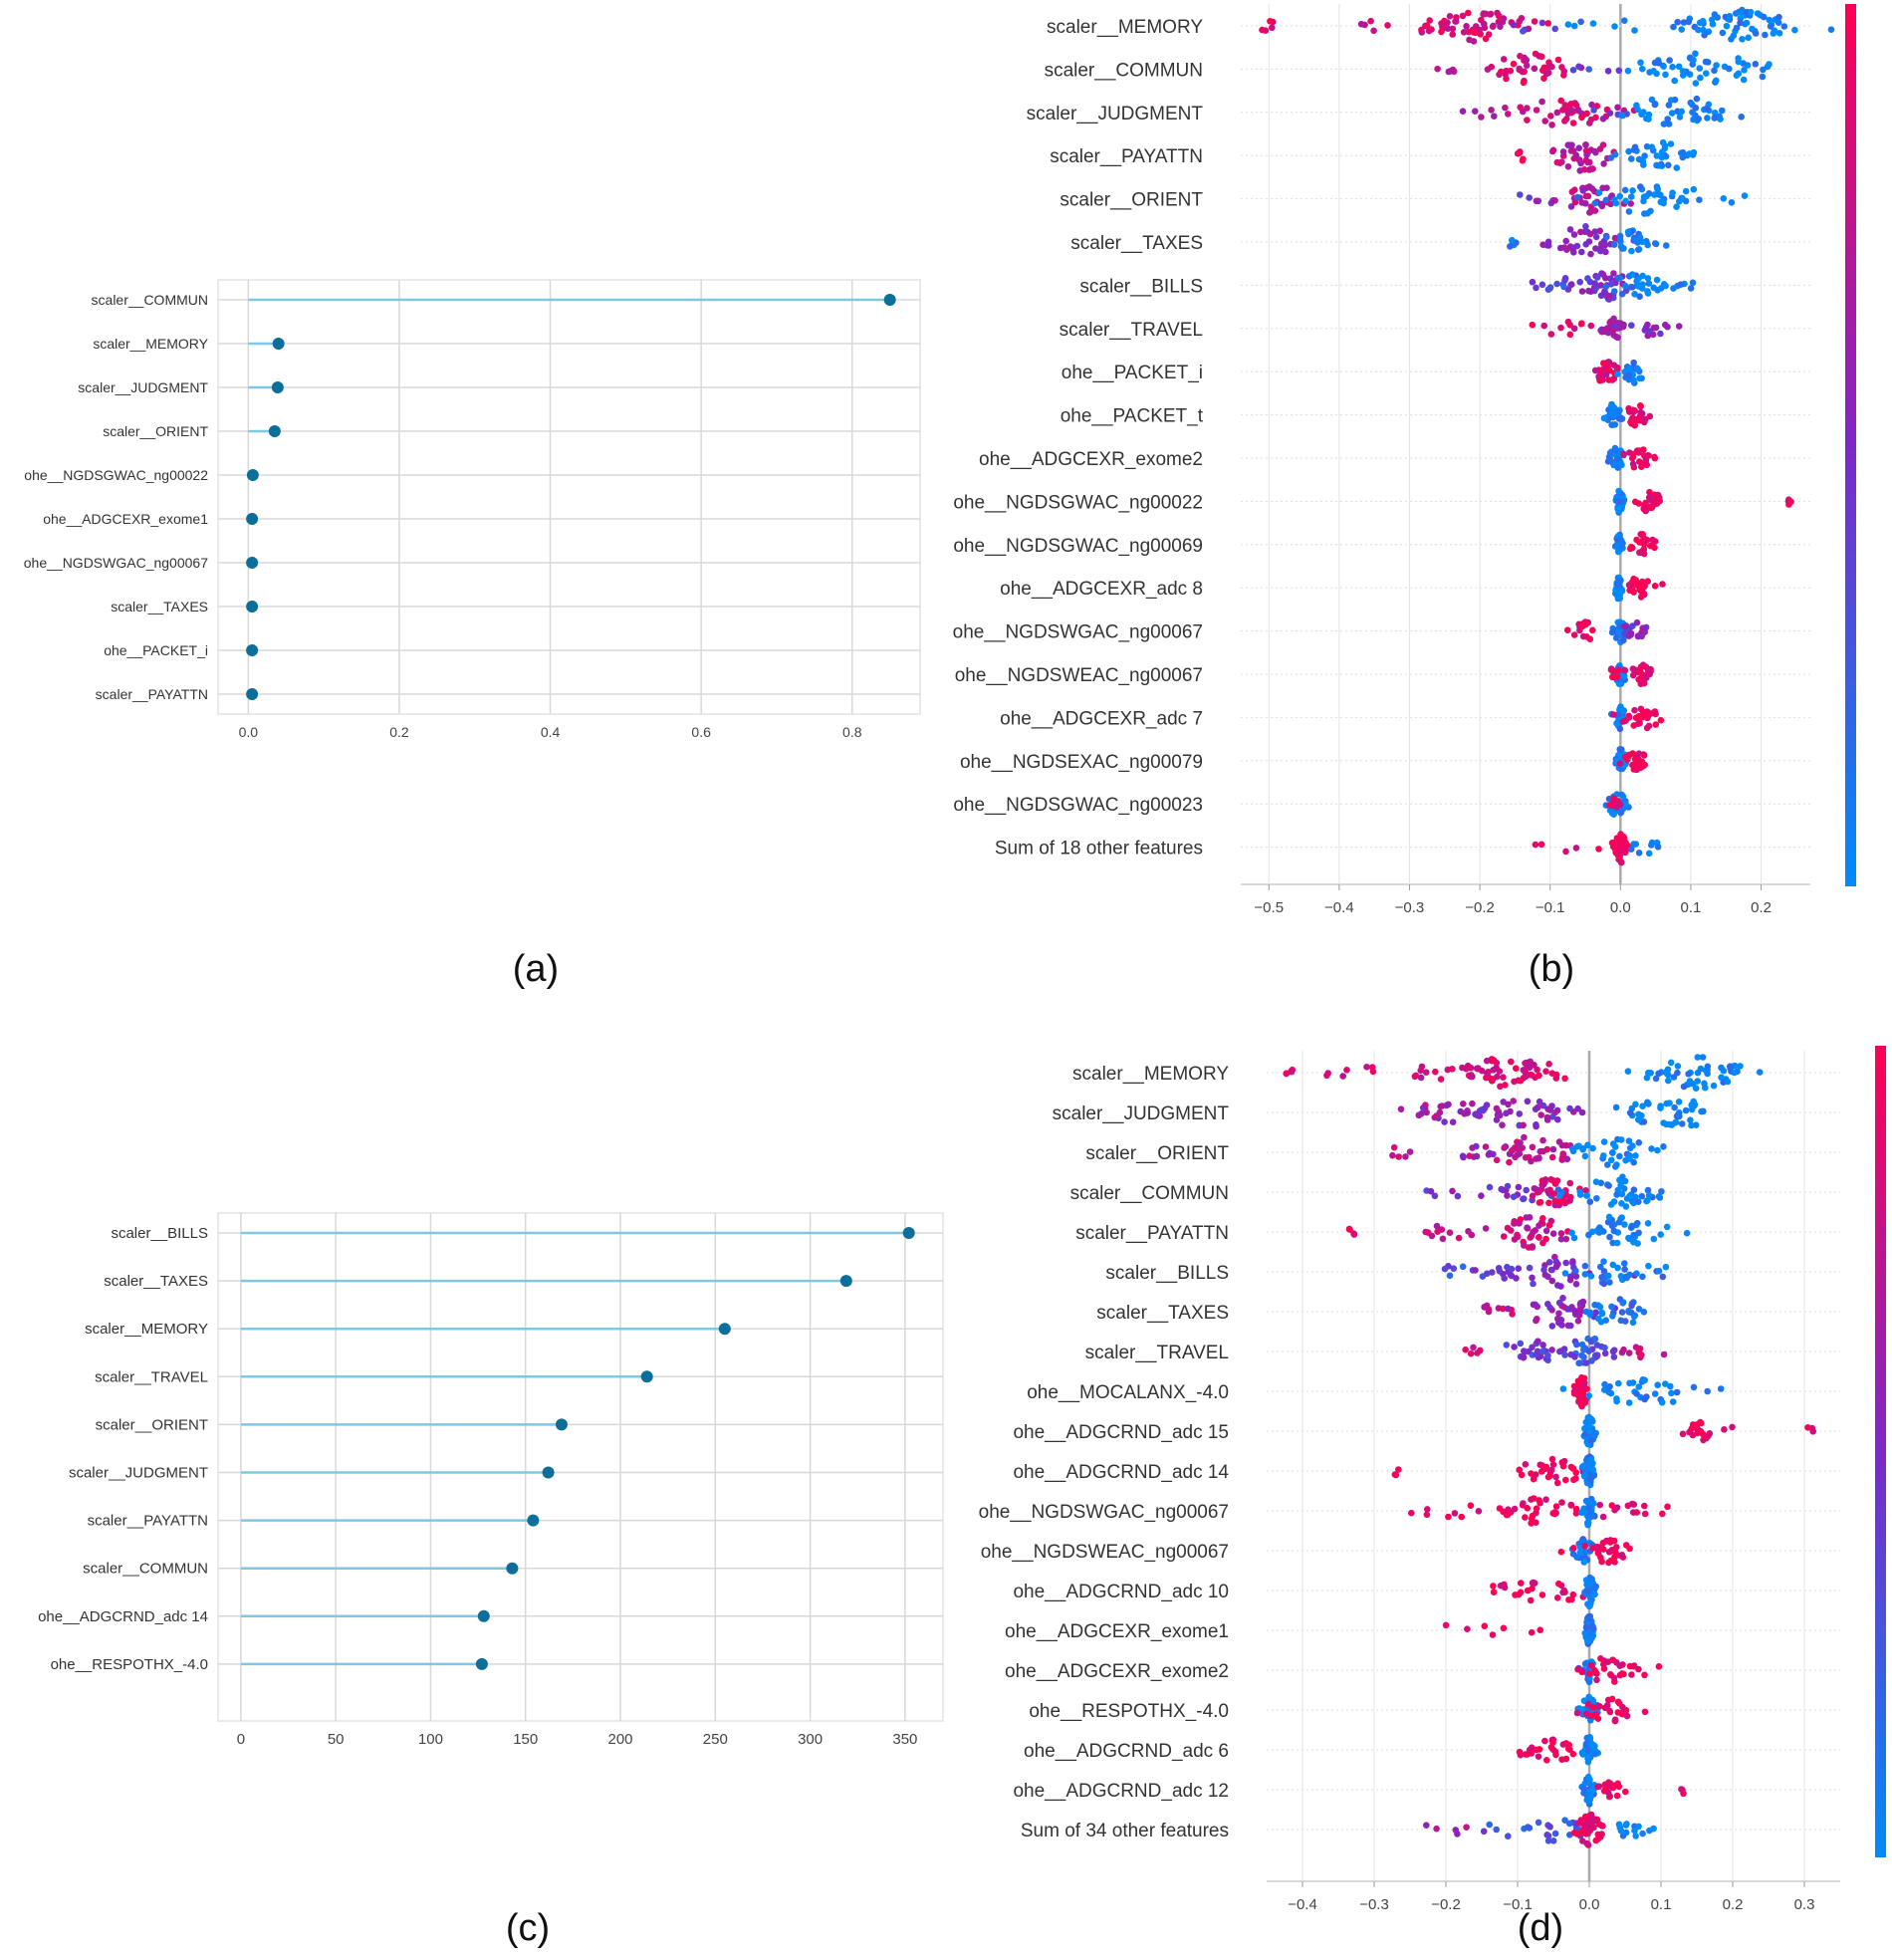 The width and height of the screenshot is (1892, 1960). What do you see at coordinates (1151, 1074) in the screenshot?
I see `feature-label: scaler__MEMORY` at bounding box center [1151, 1074].